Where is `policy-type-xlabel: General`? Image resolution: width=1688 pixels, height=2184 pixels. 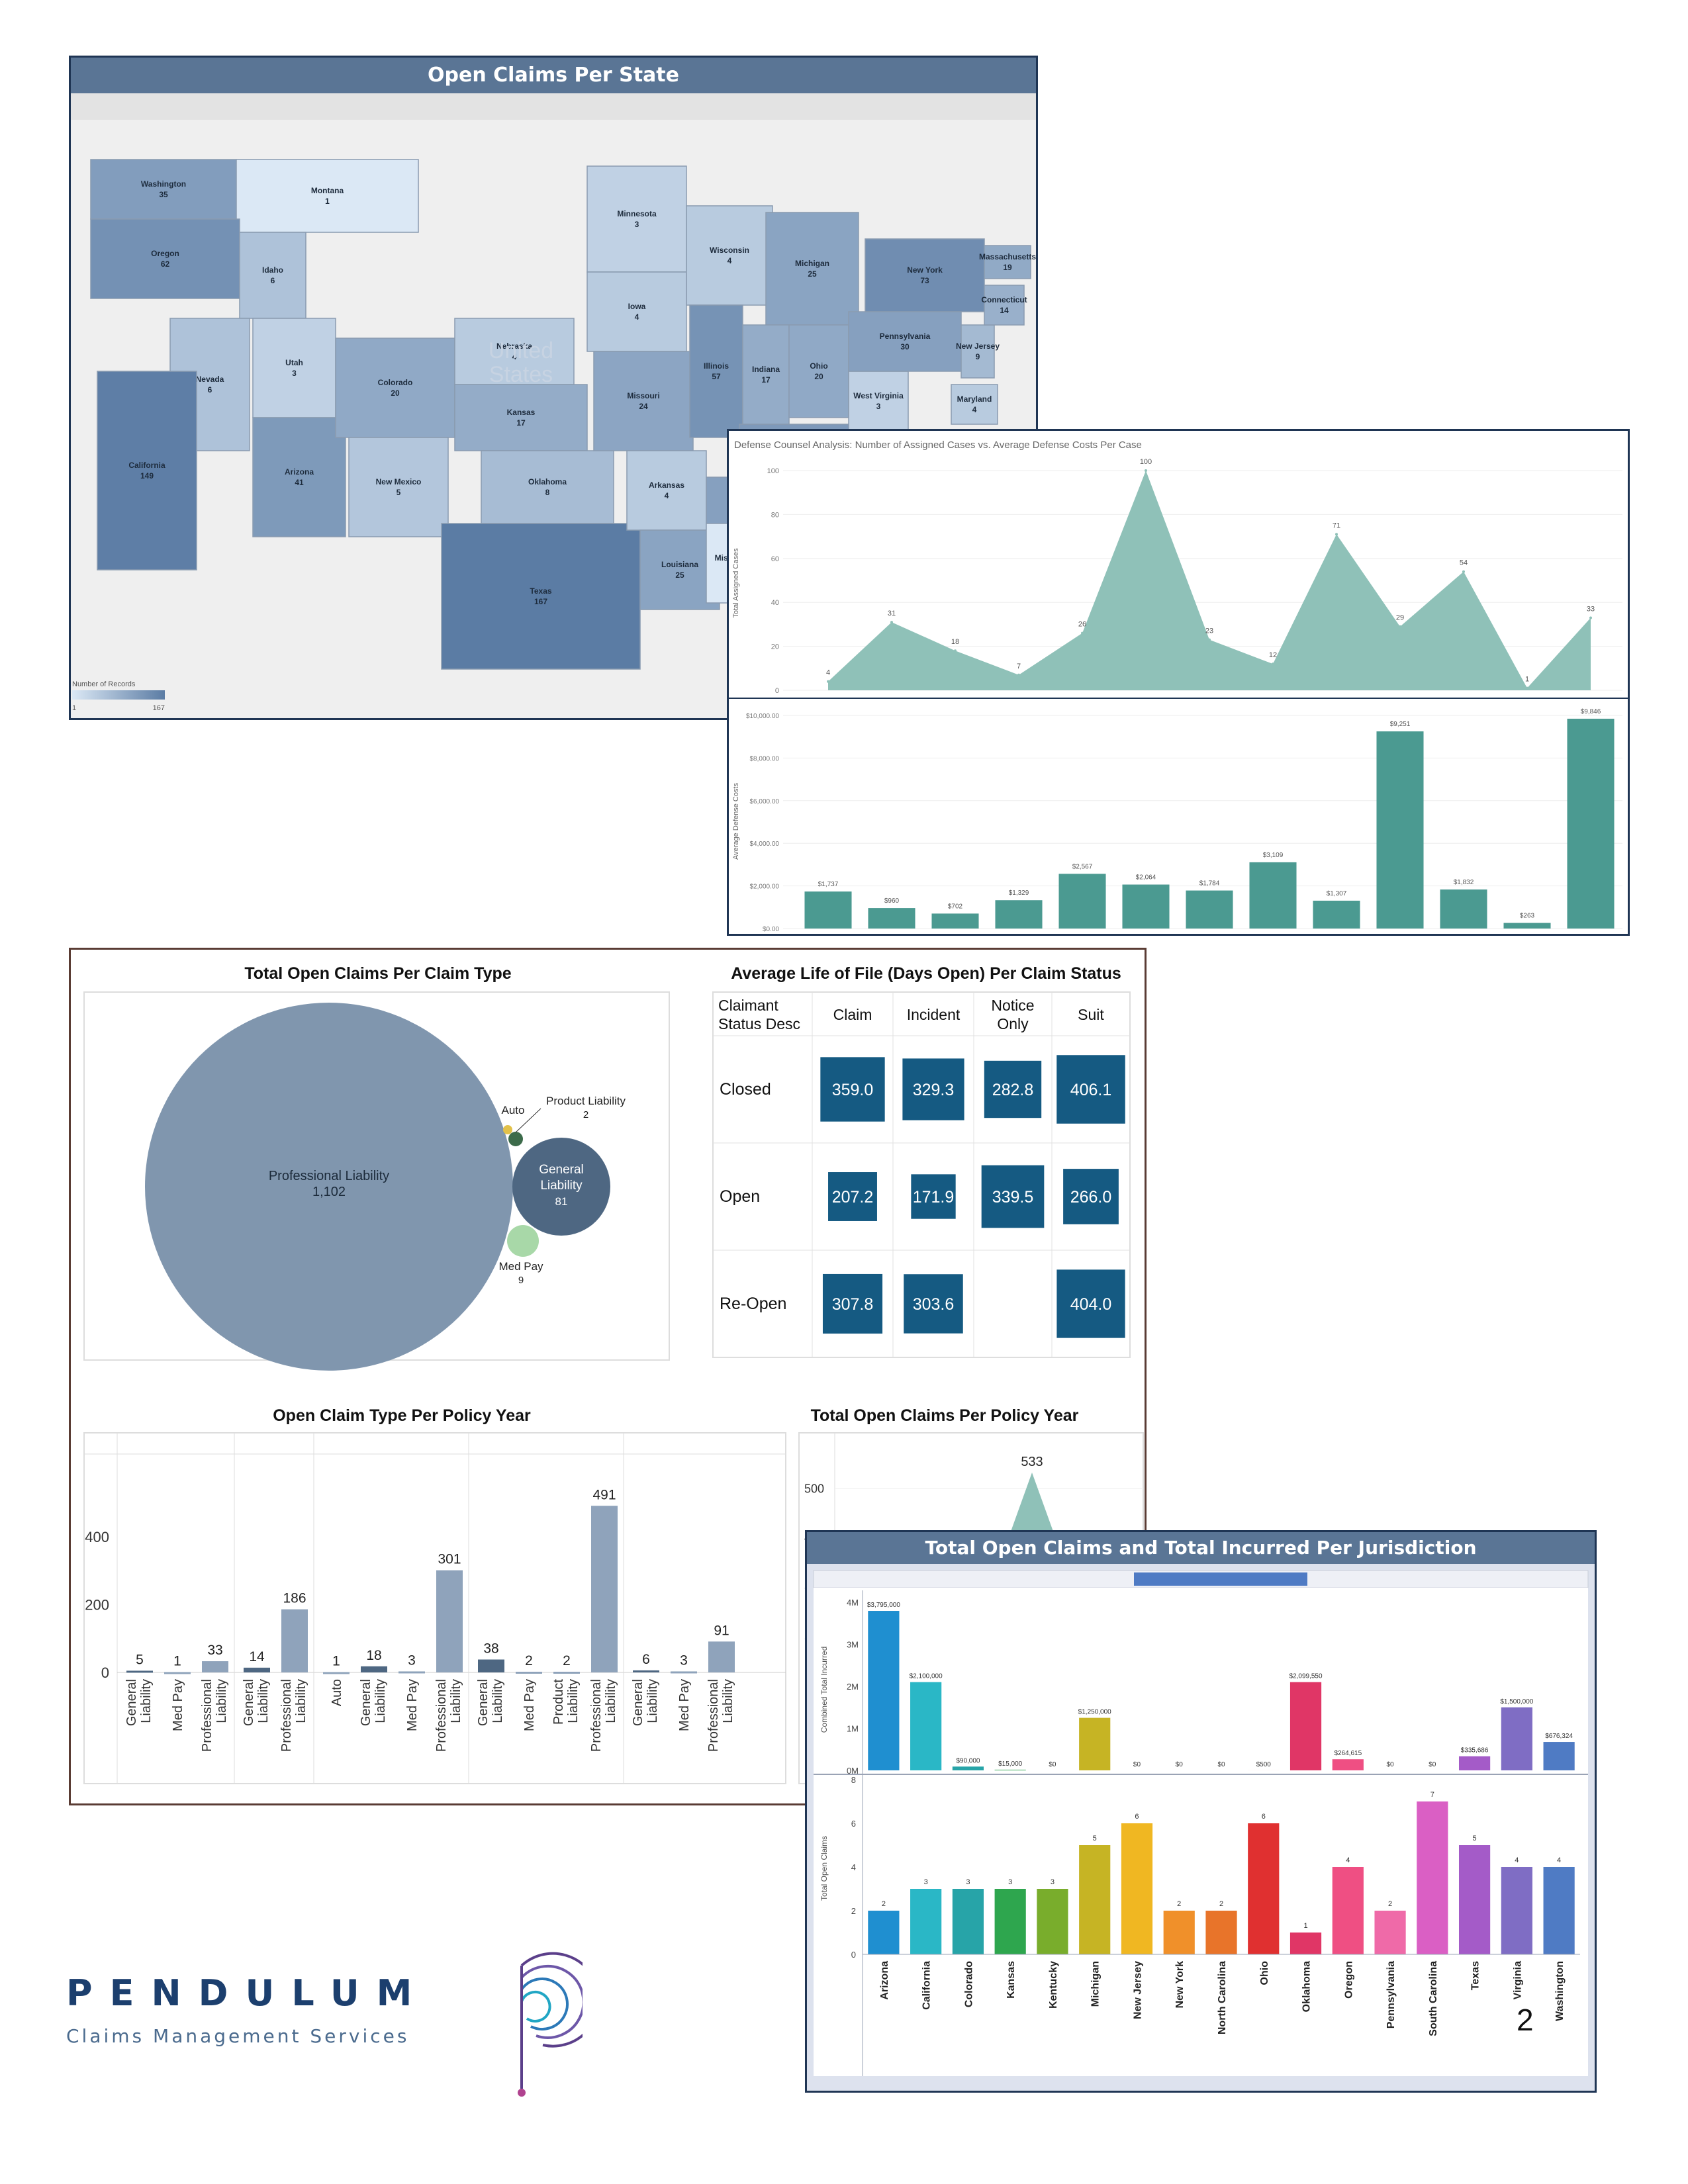 policy-type-xlabel: General is located at coordinates (366, 1703).